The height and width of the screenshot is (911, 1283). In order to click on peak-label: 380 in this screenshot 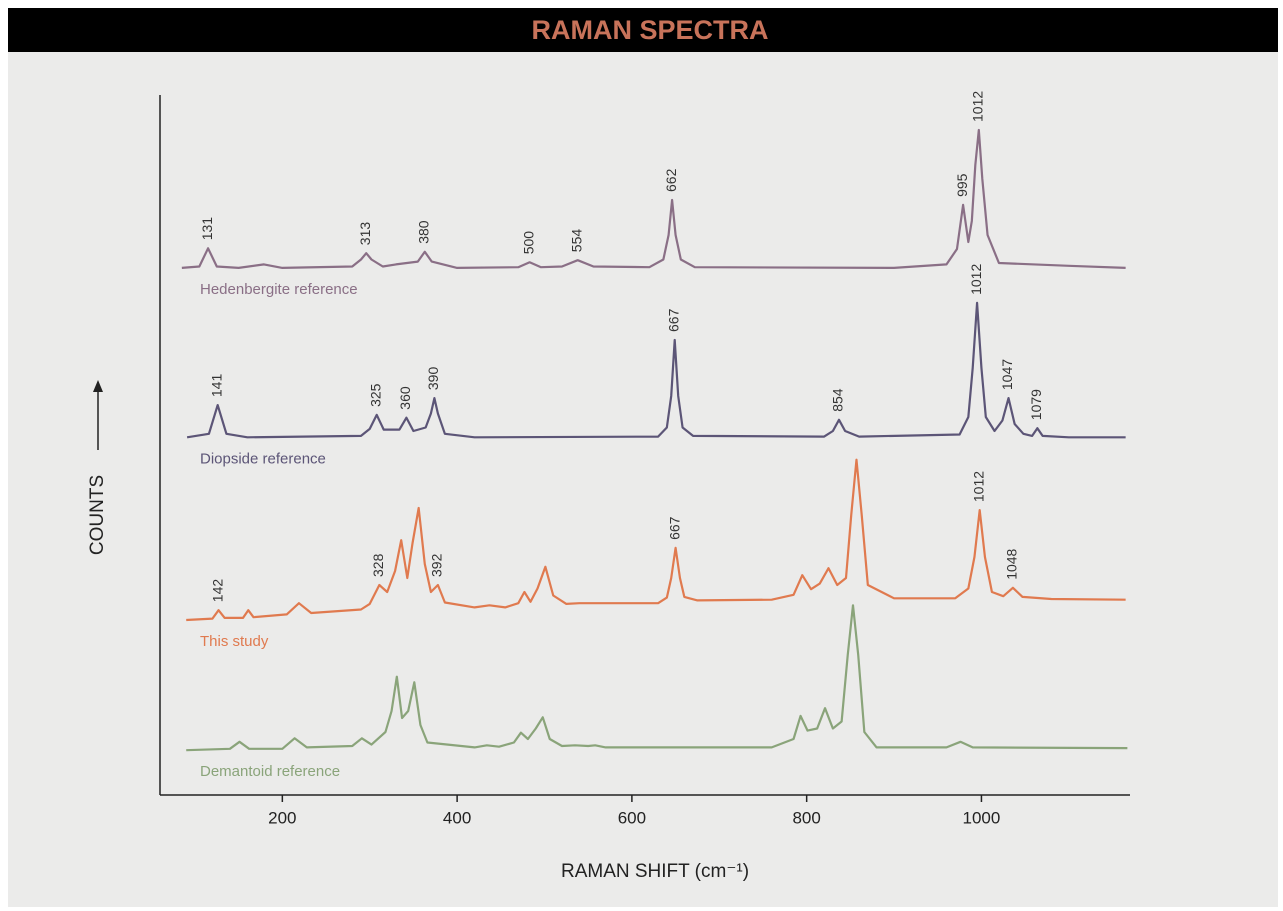, I will do `click(423, 232)`.